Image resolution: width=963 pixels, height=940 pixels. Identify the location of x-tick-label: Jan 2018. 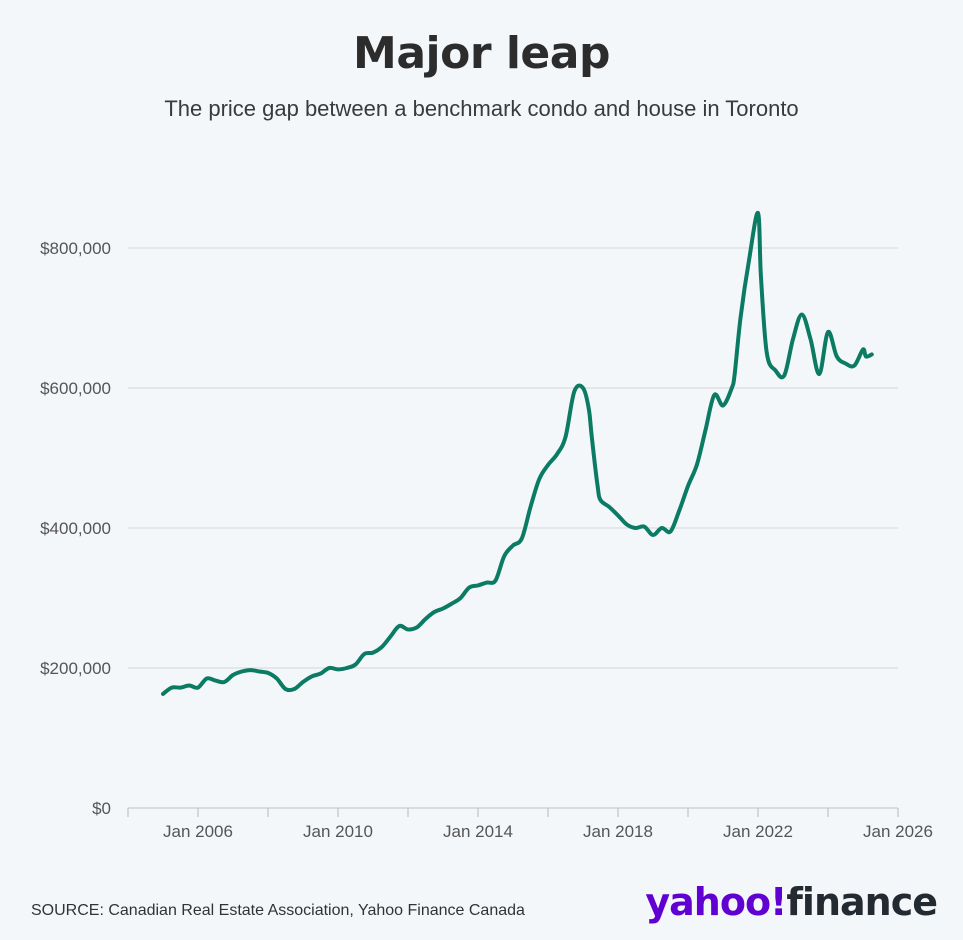
(618, 831).